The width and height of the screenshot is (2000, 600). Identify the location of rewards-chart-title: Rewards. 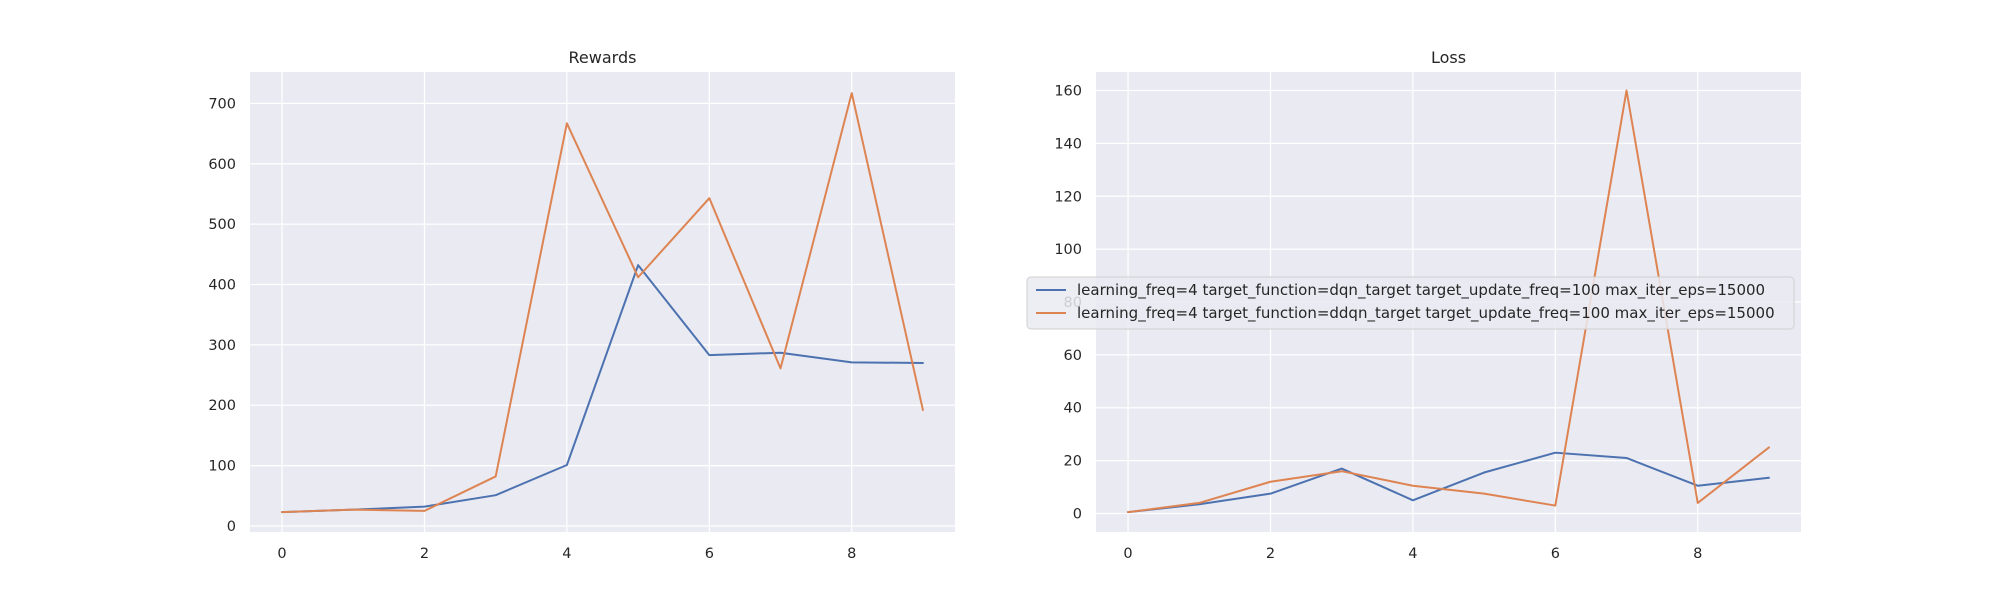
(603, 57).